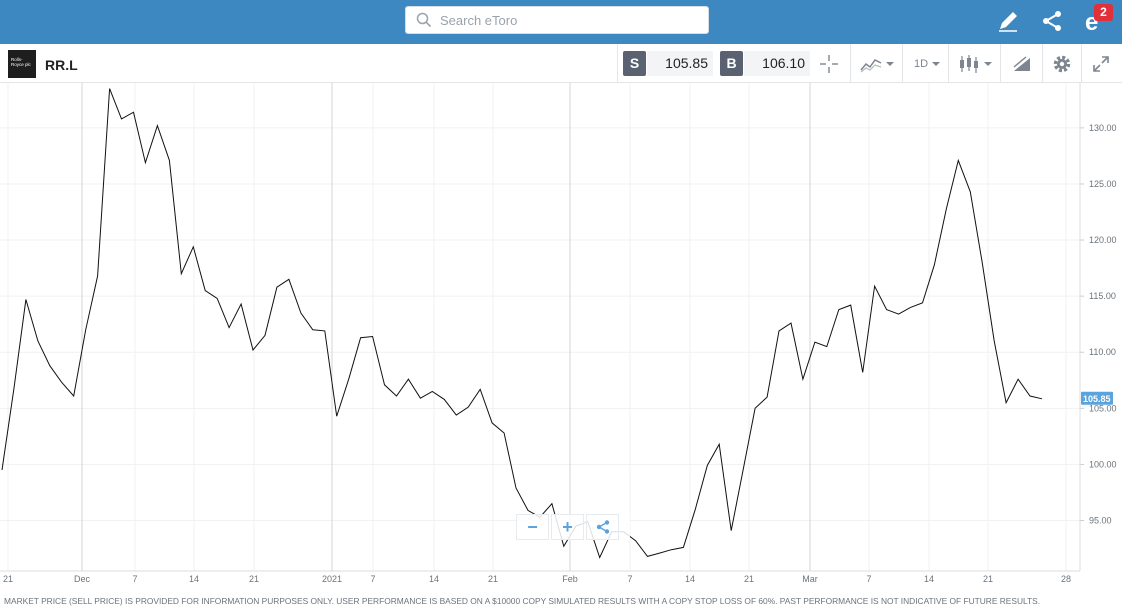  What do you see at coordinates (731, 63) in the screenshot?
I see `buy-label: B` at bounding box center [731, 63].